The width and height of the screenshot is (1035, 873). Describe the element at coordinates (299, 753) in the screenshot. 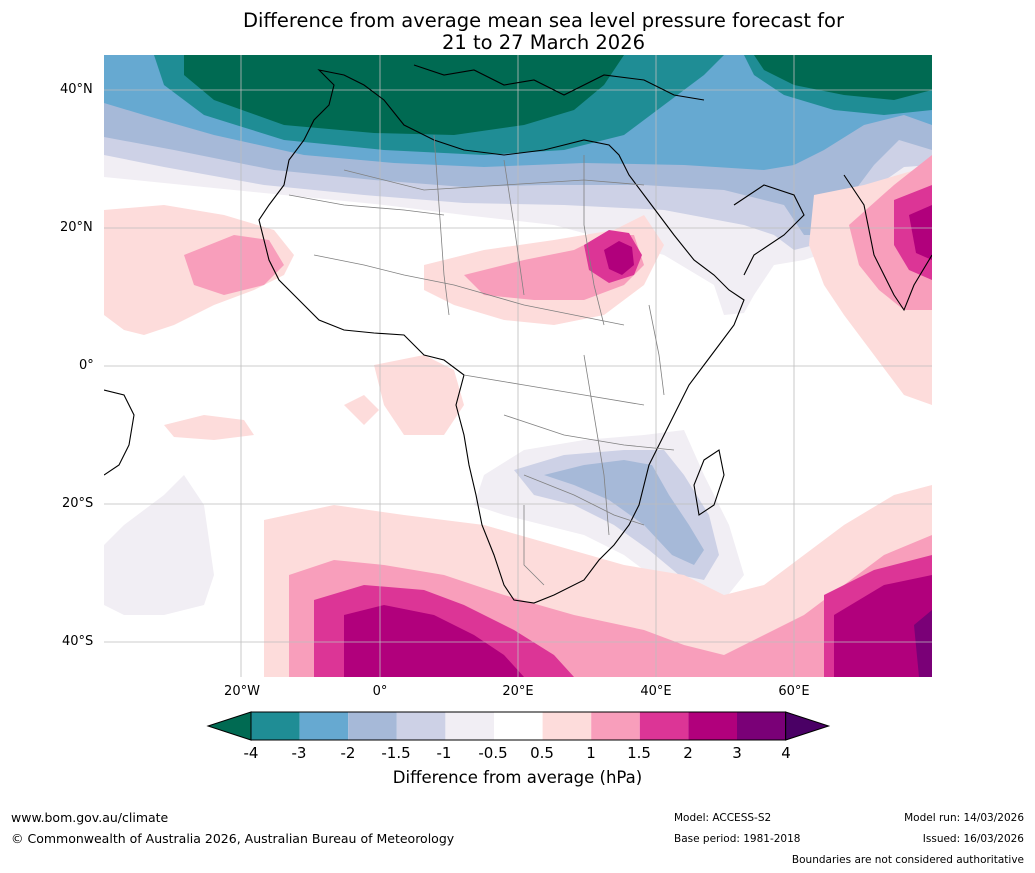

I see `colorbar-label: -3` at that location.